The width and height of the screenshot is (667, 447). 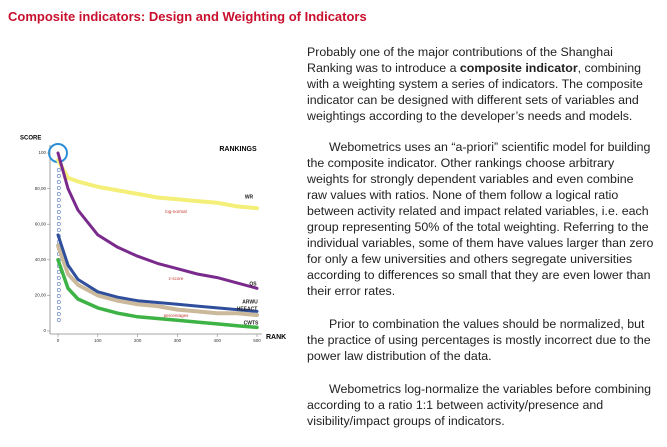 What do you see at coordinates (138, 340) in the screenshot?
I see `x-tick-label: 200` at bounding box center [138, 340].